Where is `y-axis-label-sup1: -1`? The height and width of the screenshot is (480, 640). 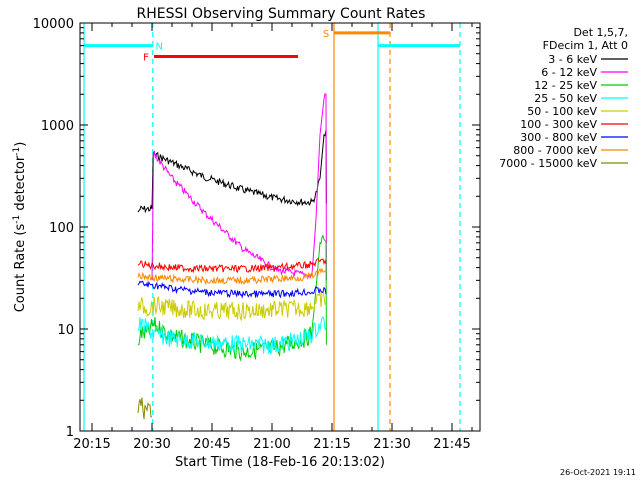 y-axis-label-sup1: -1 is located at coordinates (17, 219).